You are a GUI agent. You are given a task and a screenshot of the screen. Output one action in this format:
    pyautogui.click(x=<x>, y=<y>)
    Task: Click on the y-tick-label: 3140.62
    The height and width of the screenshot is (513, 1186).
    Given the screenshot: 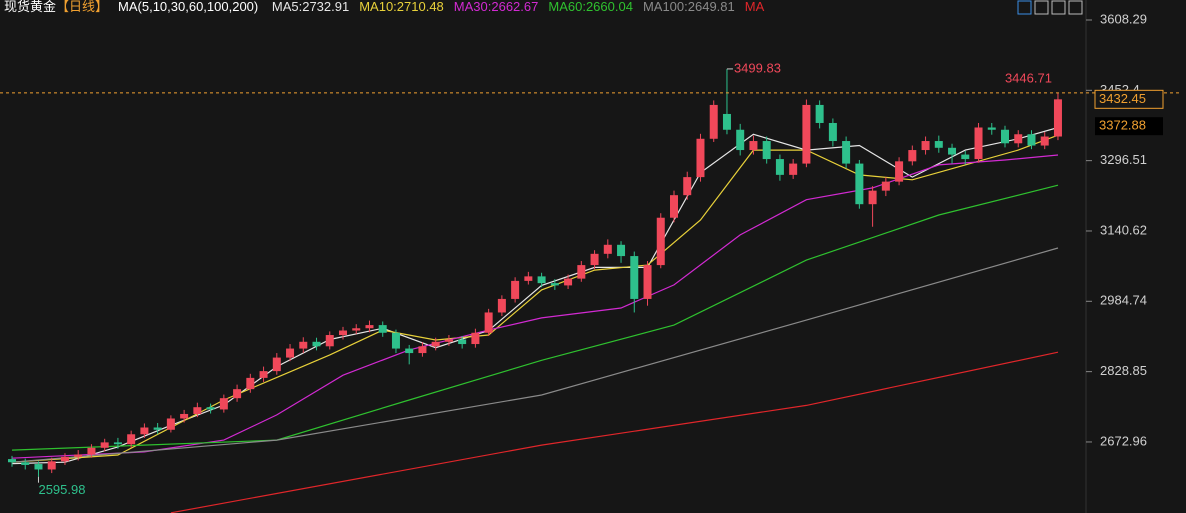 What is the action you would take?
    pyautogui.click(x=1123, y=229)
    